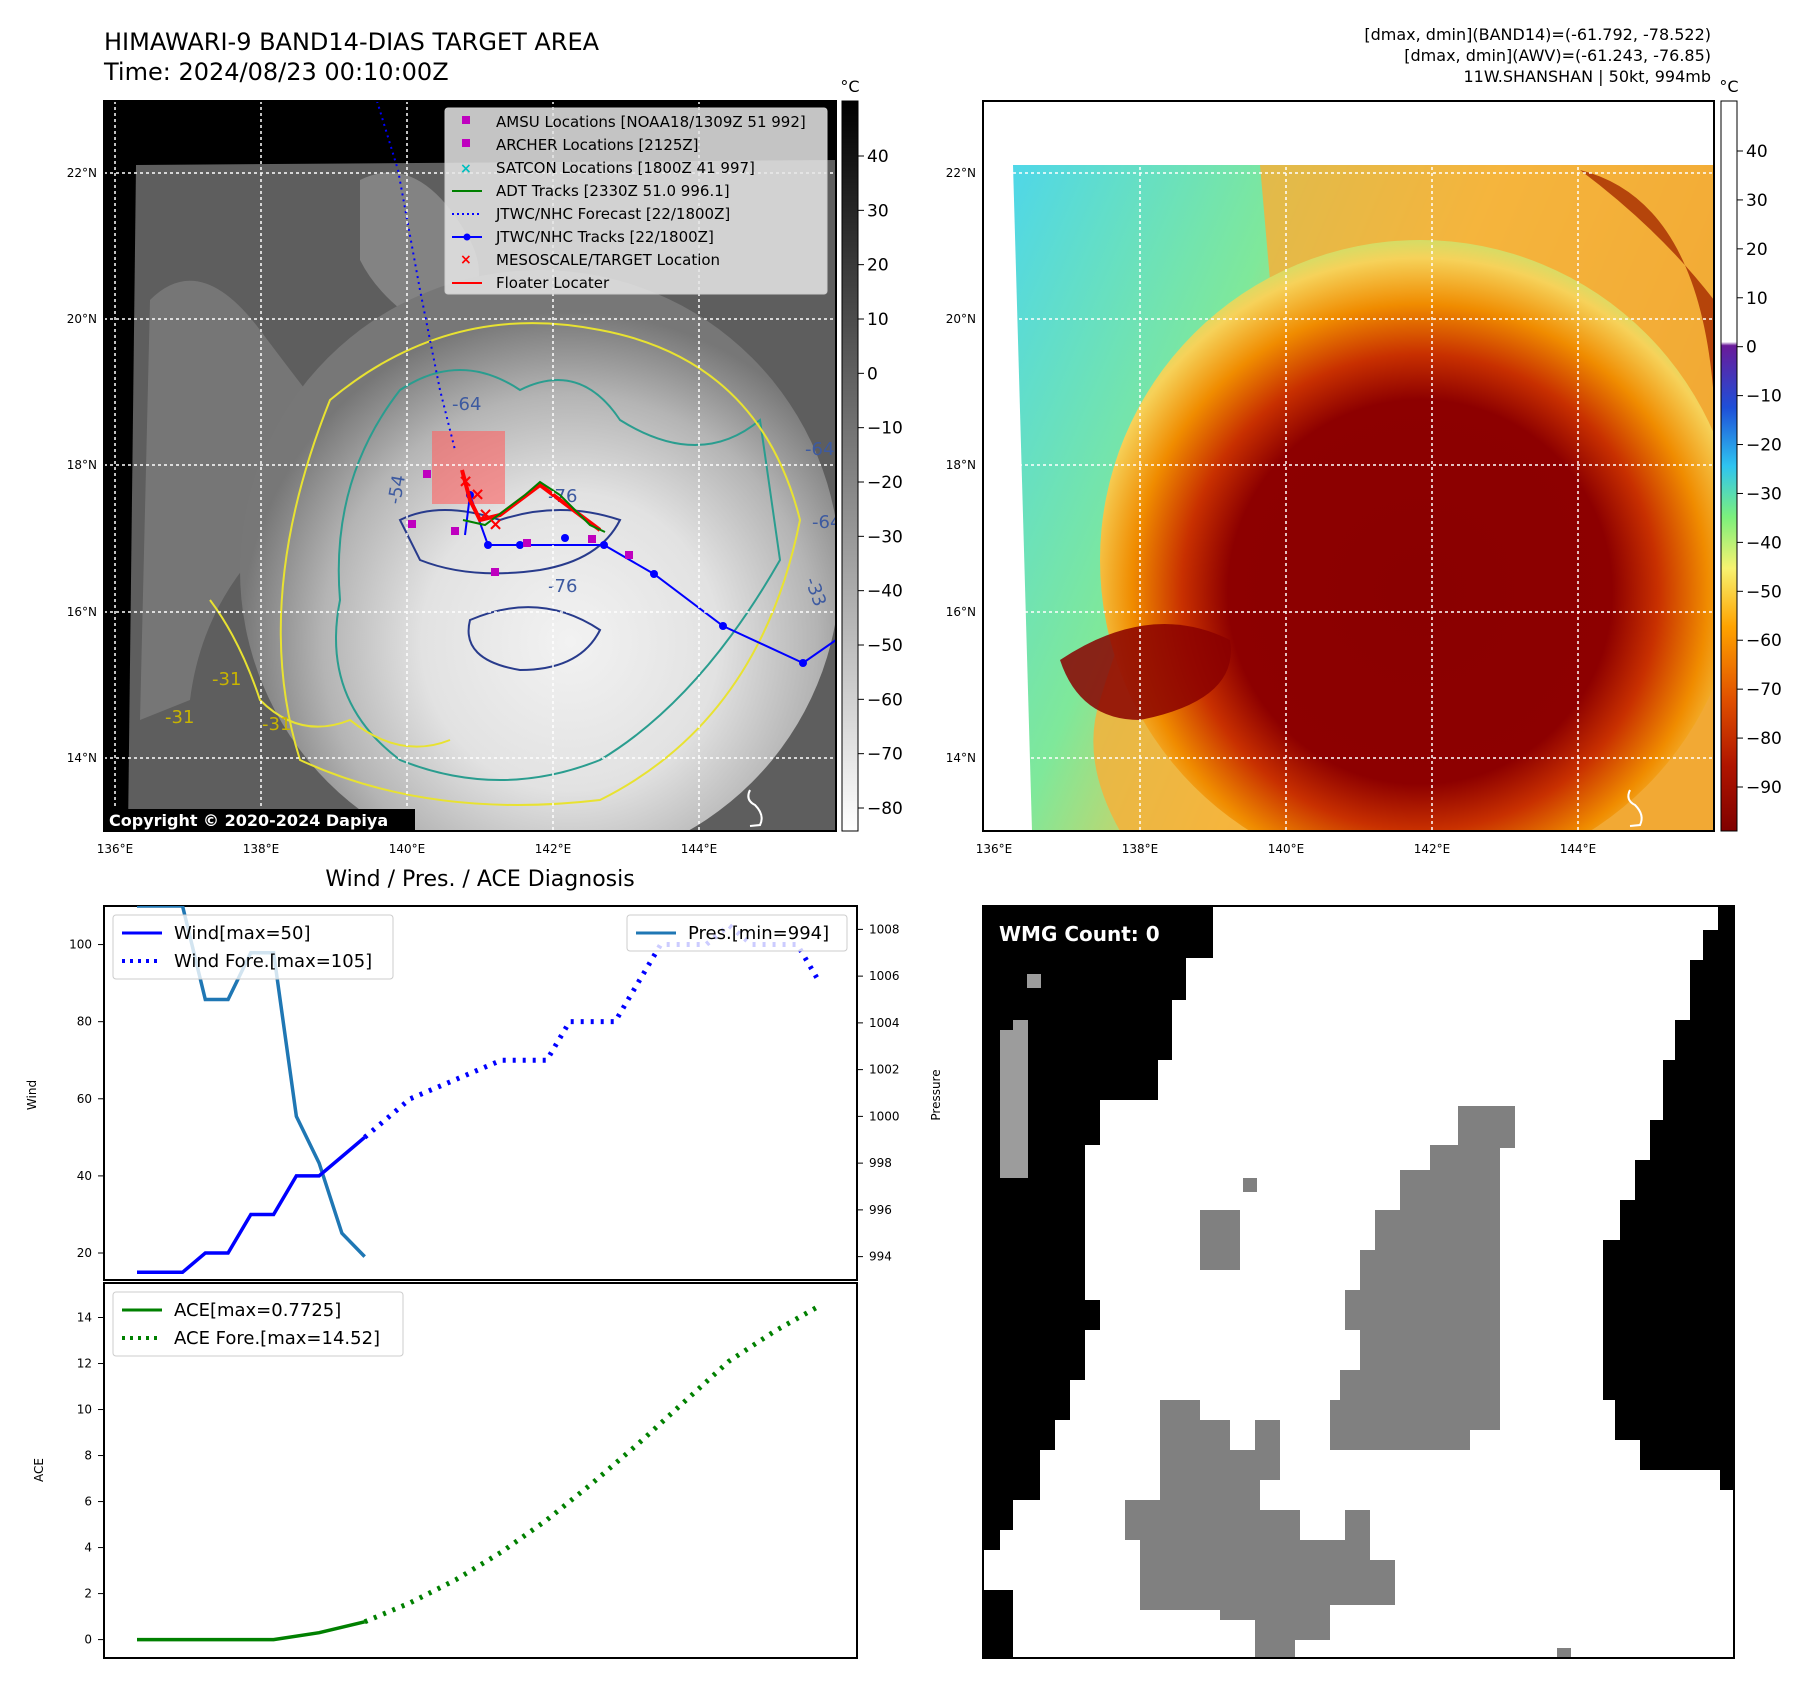 Image resolution: width=1797 pixels, height=1690 pixels. Describe the element at coordinates (1079, 934) in the screenshot. I see `wmg-count-label: WMG Count: 0` at that location.